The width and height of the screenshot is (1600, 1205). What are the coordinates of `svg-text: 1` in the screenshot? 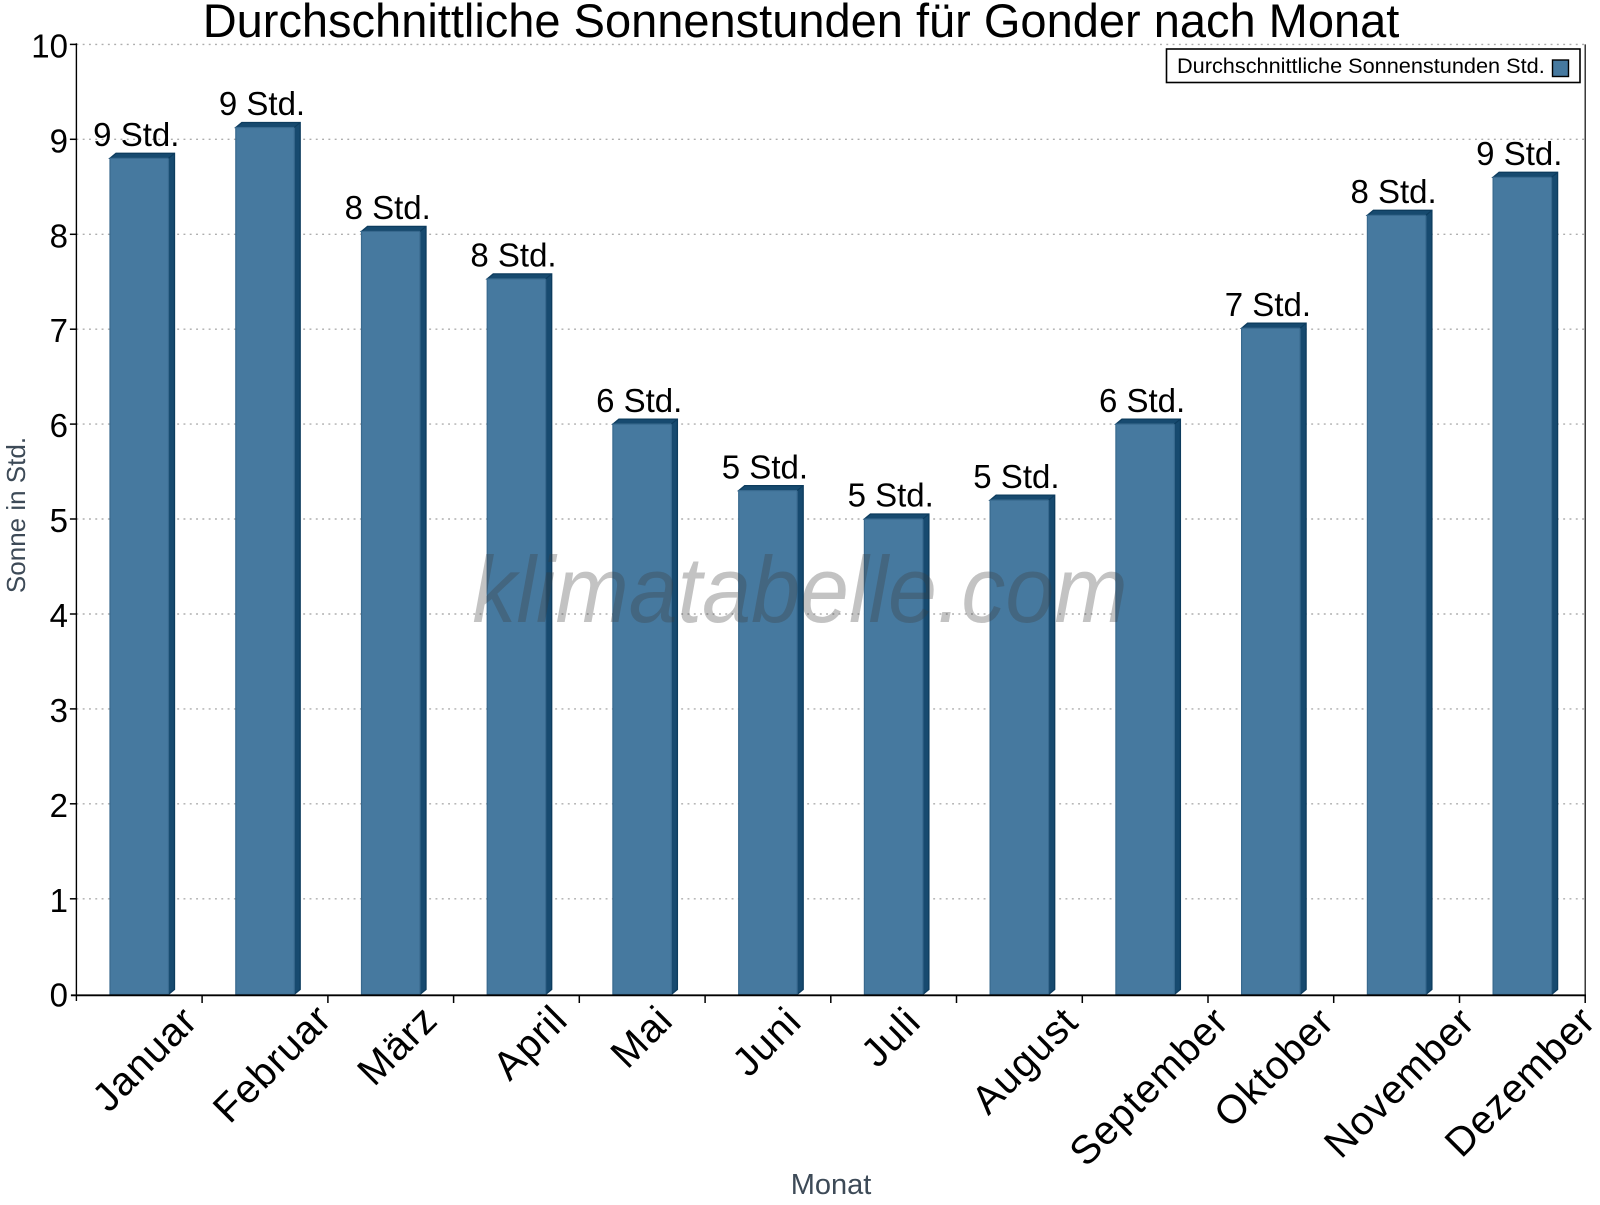 It's located at (59, 900).